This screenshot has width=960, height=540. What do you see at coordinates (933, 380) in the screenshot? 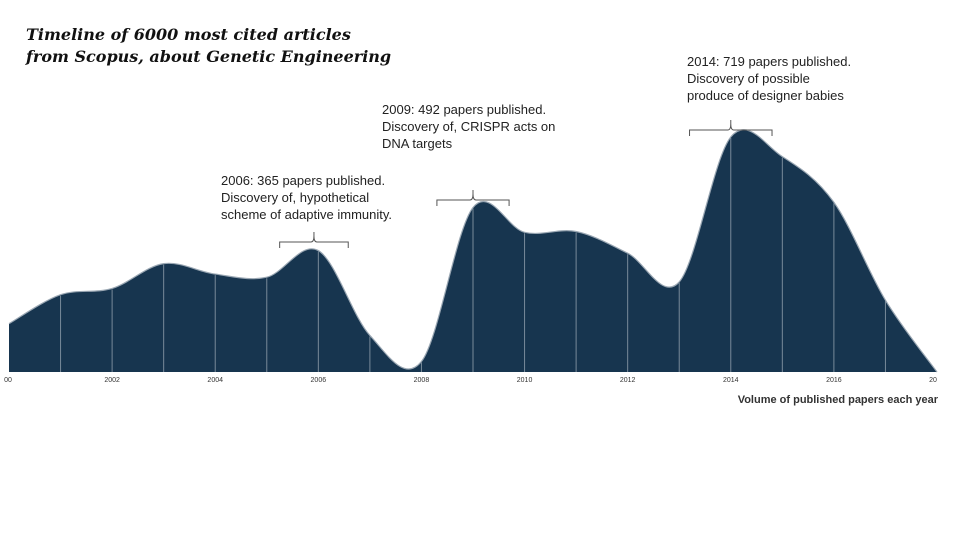
I see `x-tick-label-2018: 20` at bounding box center [933, 380].